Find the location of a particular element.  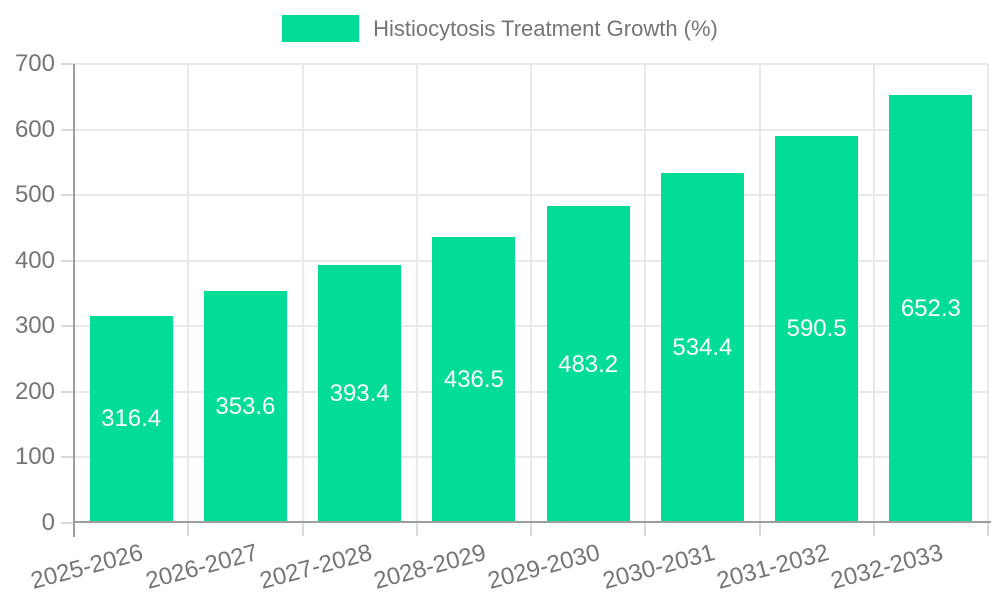

bar-value-label: 483.2 is located at coordinates (588, 364).